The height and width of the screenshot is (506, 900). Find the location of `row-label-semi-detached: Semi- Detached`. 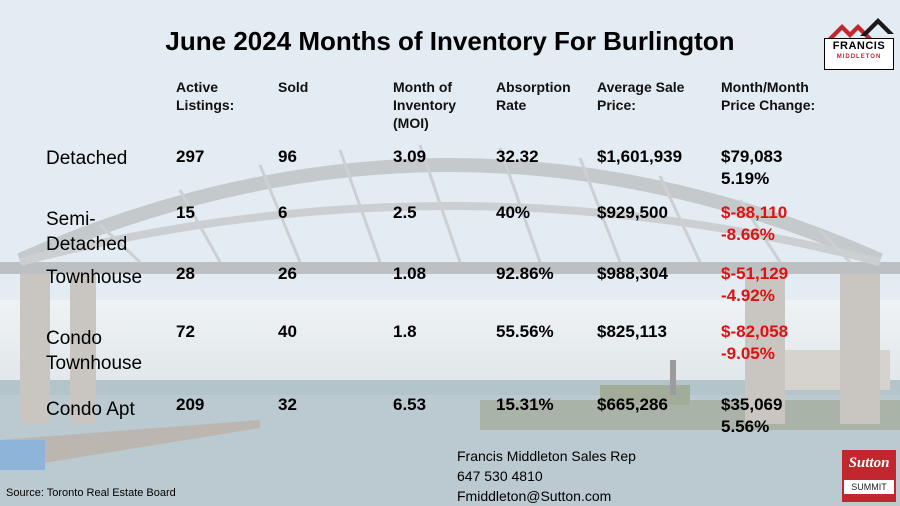

row-label-semi-detached: Semi- Detached is located at coordinates (87, 232).